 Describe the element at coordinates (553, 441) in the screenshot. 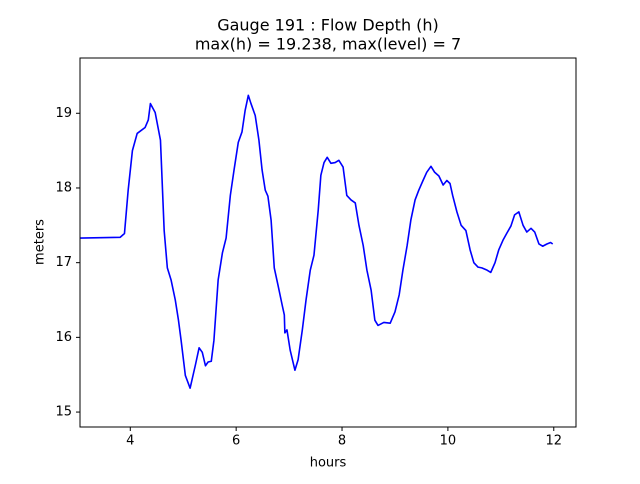

I see `x-tick-label: 12` at that location.